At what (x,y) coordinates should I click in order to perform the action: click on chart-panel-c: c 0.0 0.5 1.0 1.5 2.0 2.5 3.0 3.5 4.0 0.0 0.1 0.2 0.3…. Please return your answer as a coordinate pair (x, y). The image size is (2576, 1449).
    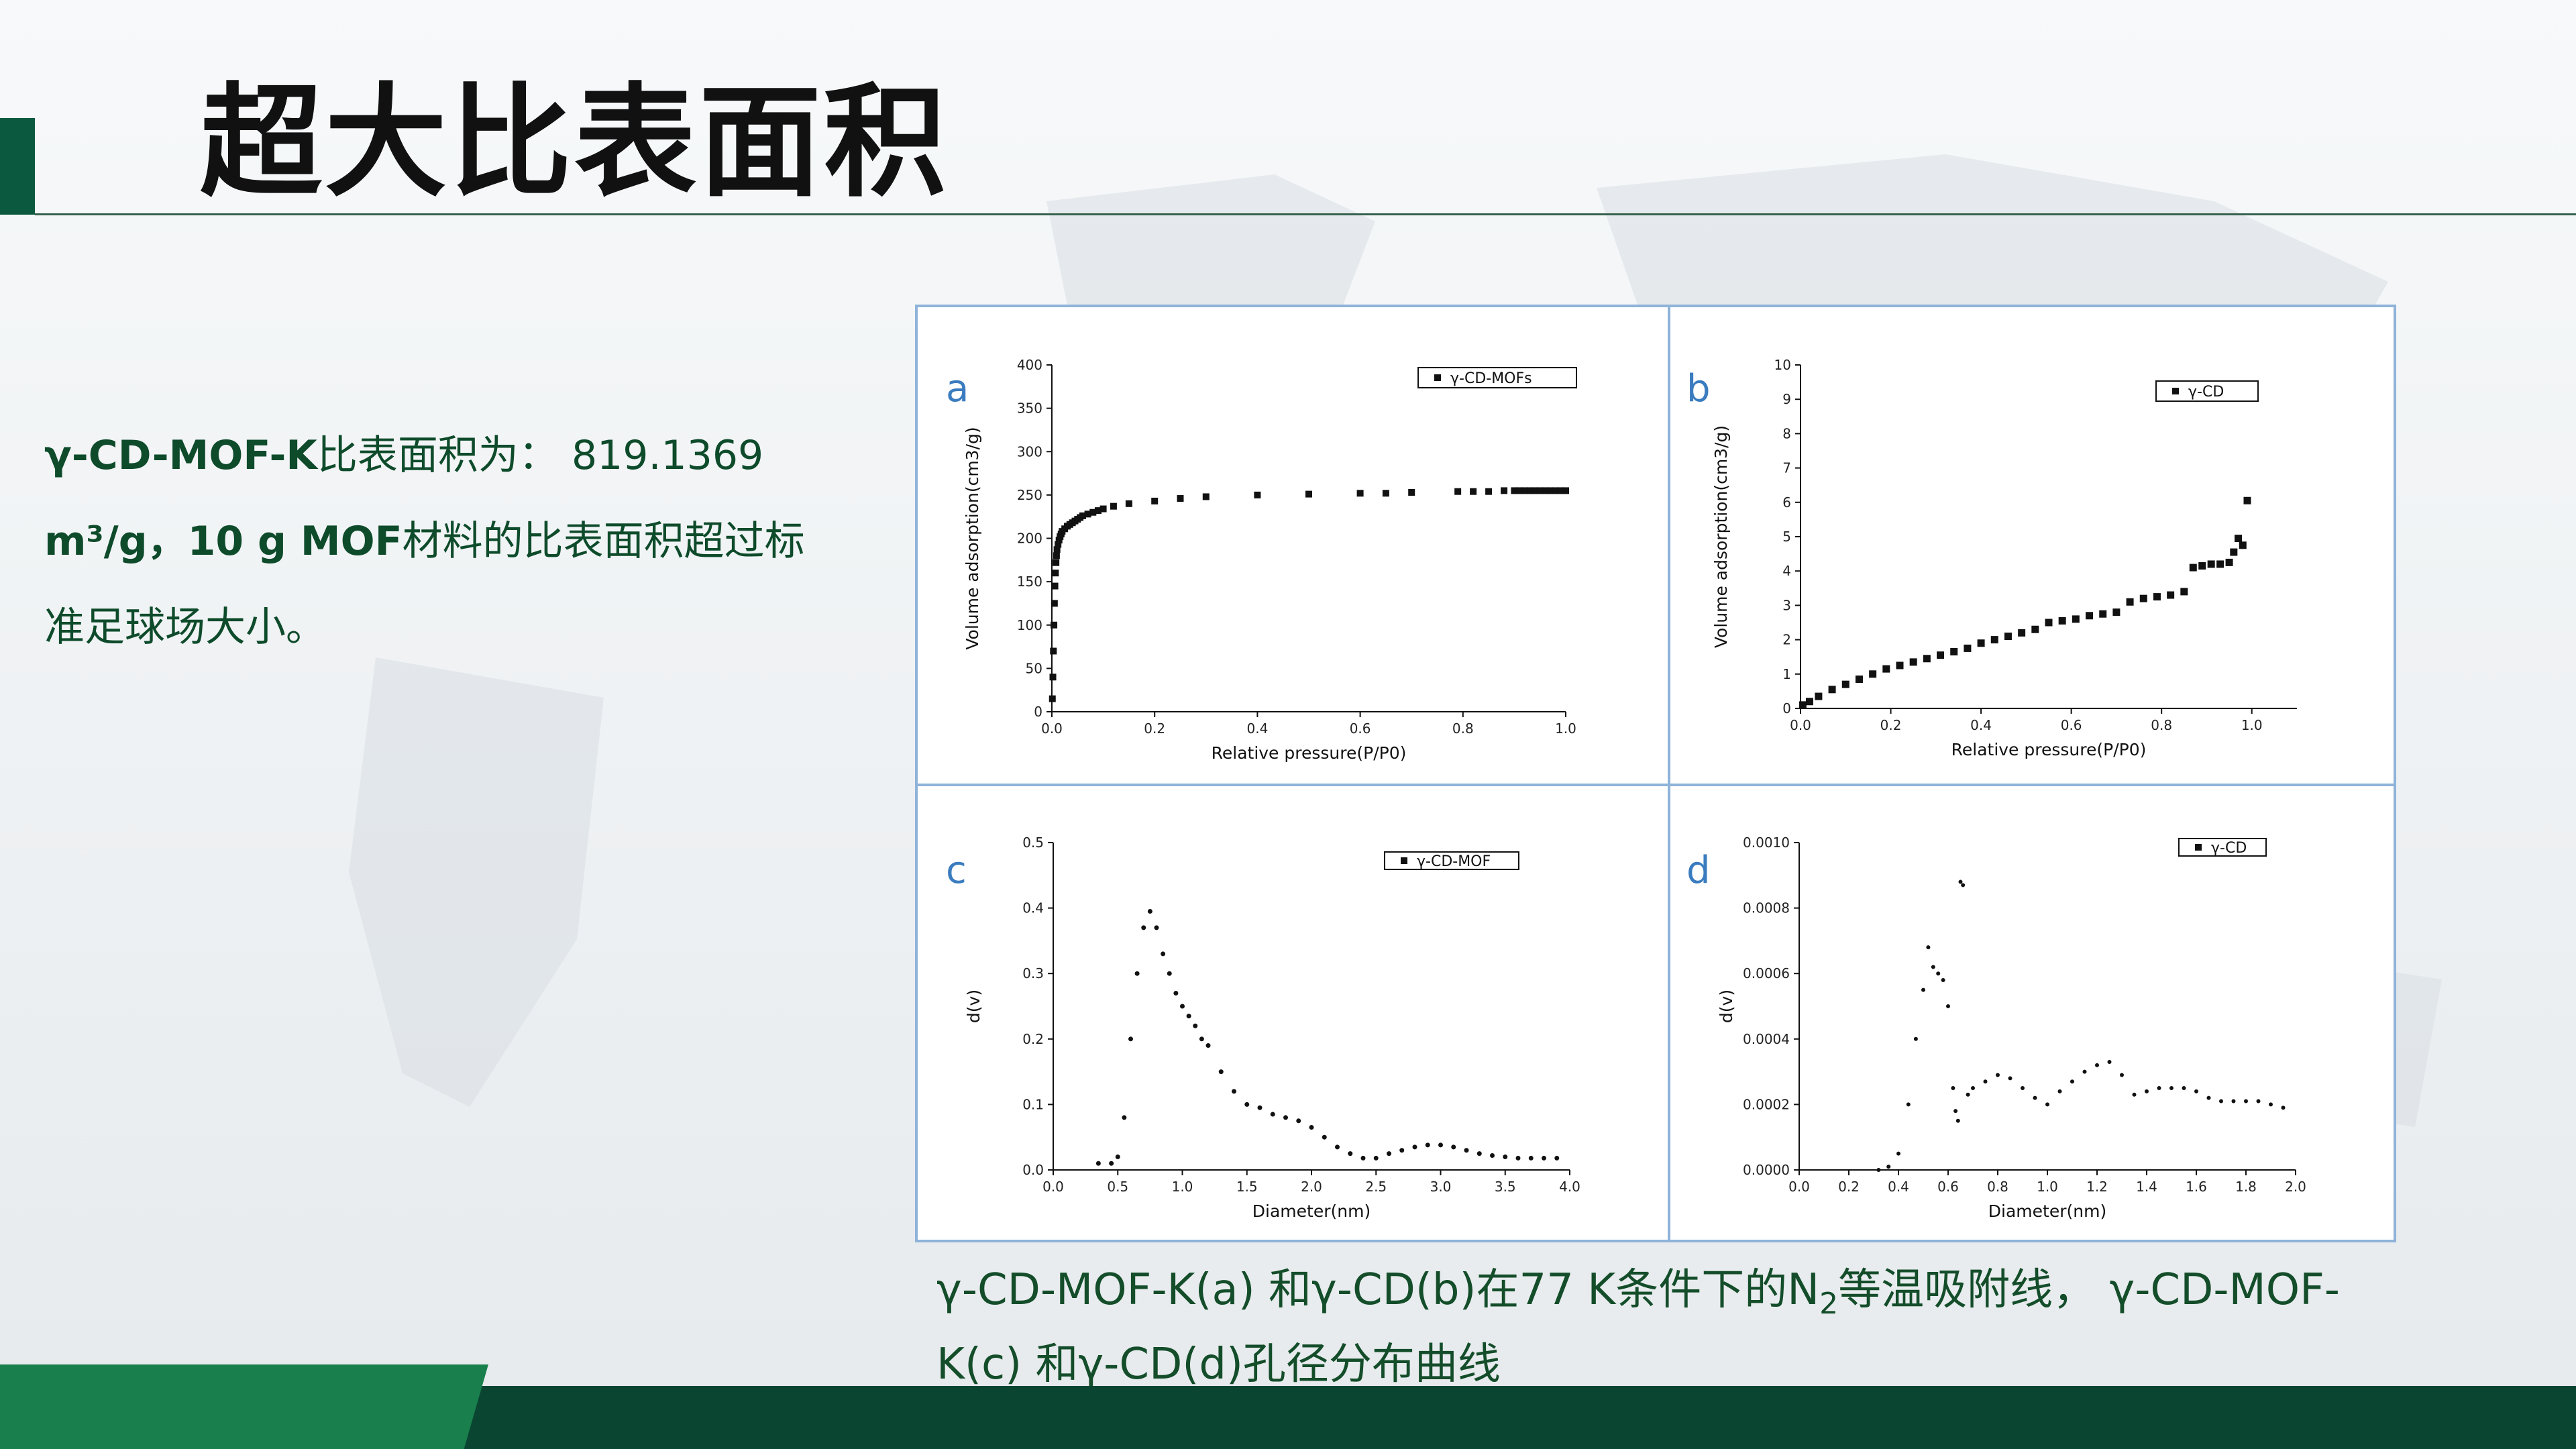
    Looking at the image, I should click on (1263, 1028).